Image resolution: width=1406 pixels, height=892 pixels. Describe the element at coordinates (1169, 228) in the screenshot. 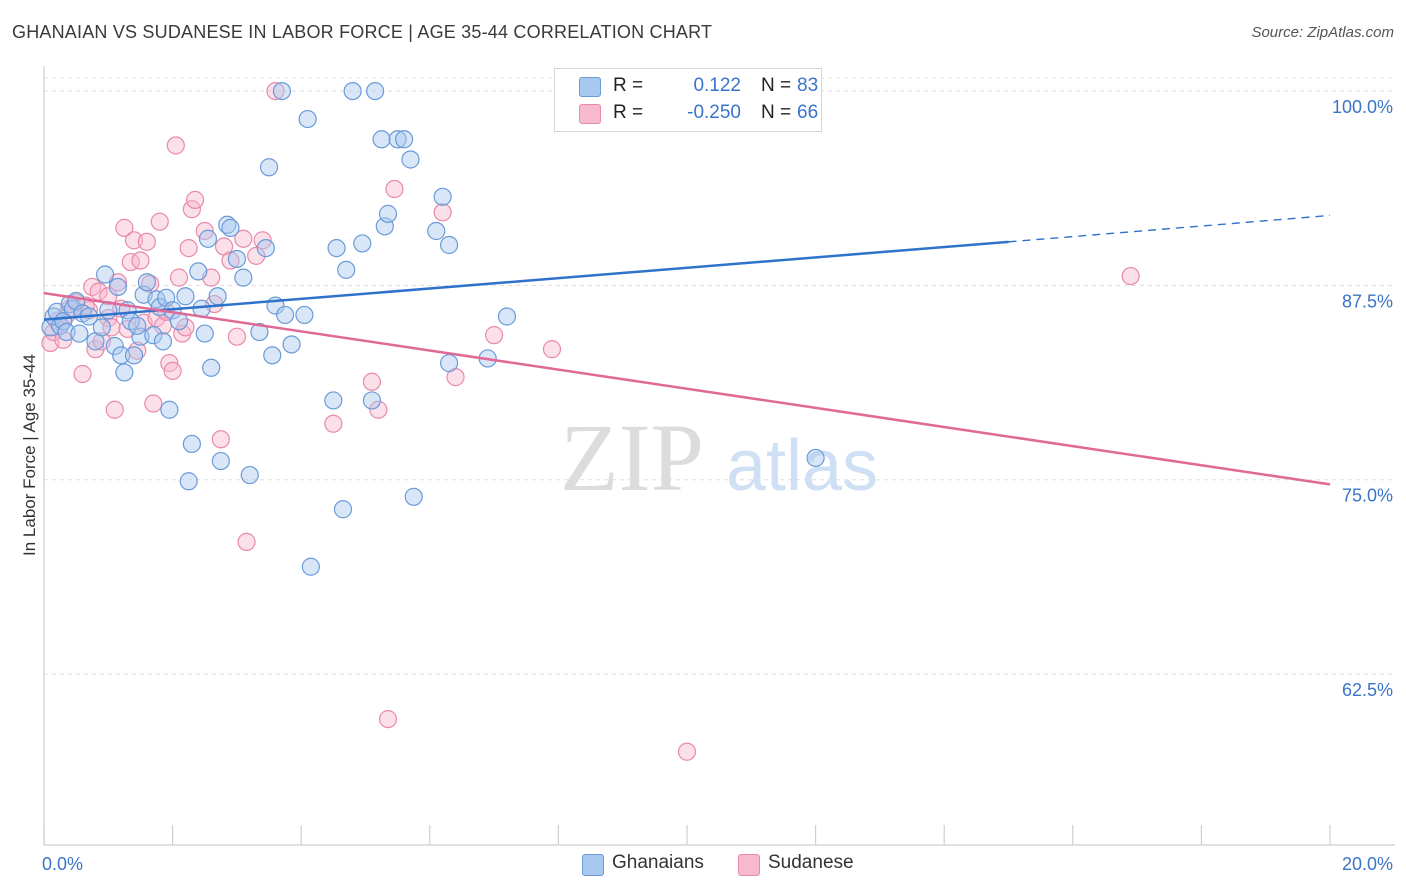

I see `ghanaian-trend-extension` at that location.